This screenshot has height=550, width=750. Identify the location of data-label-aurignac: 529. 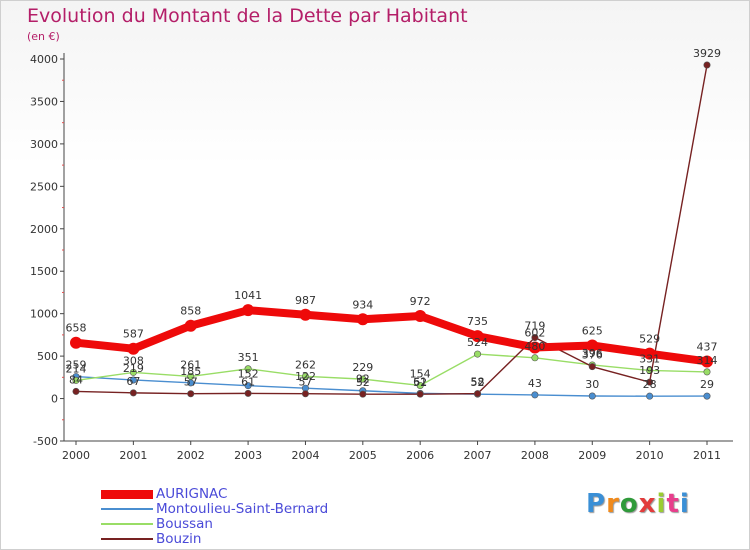
(649, 339).